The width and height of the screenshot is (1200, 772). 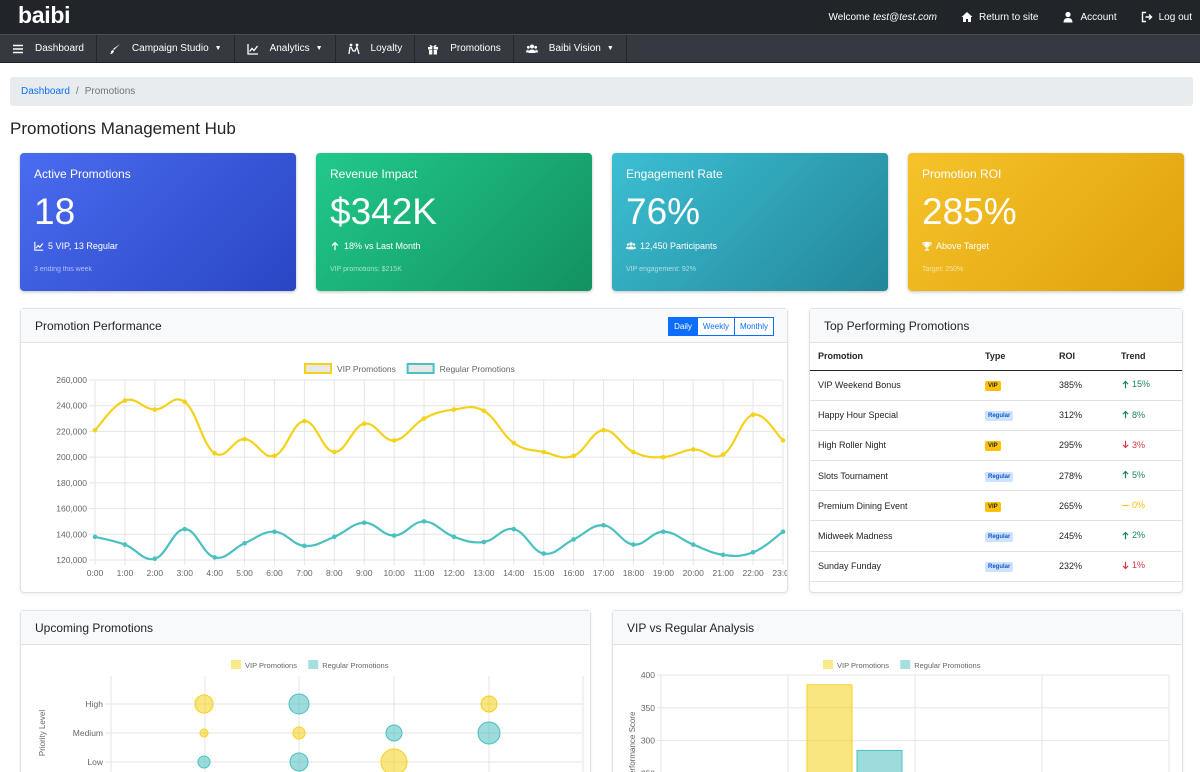 I want to click on nav-loyalty: Loyalty, so click(x=376, y=48).